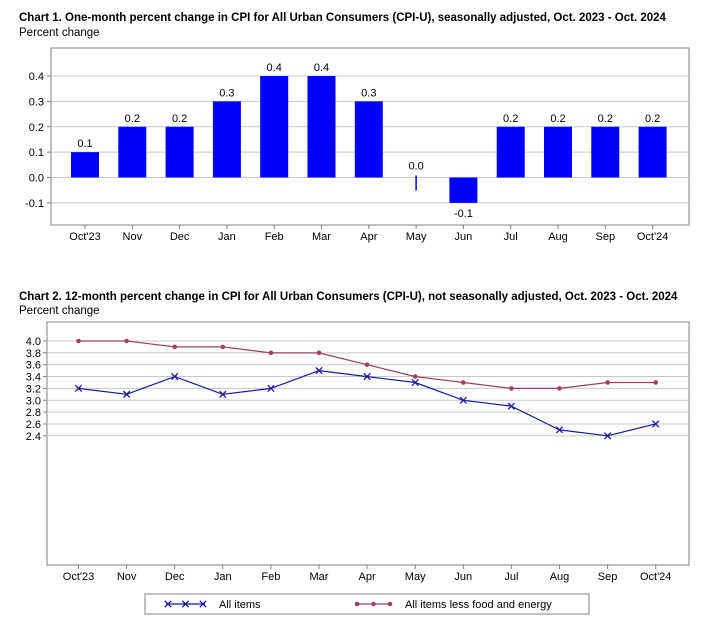 This screenshot has height=626, width=718. Describe the element at coordinates (655, 577) in the screenshot. I see `chart2-x-tick-label: Oct'24` at that location.